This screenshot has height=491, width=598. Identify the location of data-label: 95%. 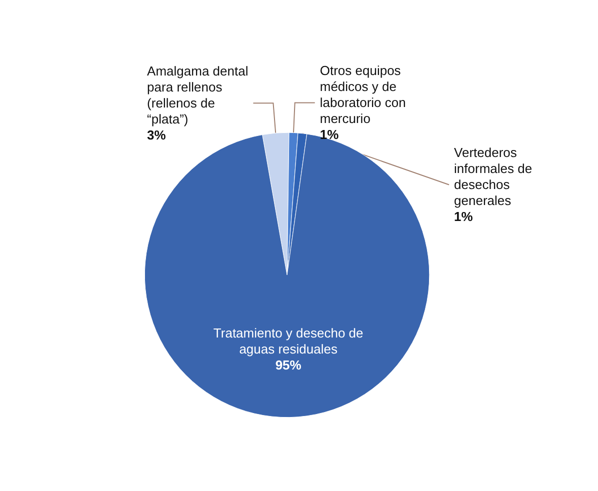
(288, 365).